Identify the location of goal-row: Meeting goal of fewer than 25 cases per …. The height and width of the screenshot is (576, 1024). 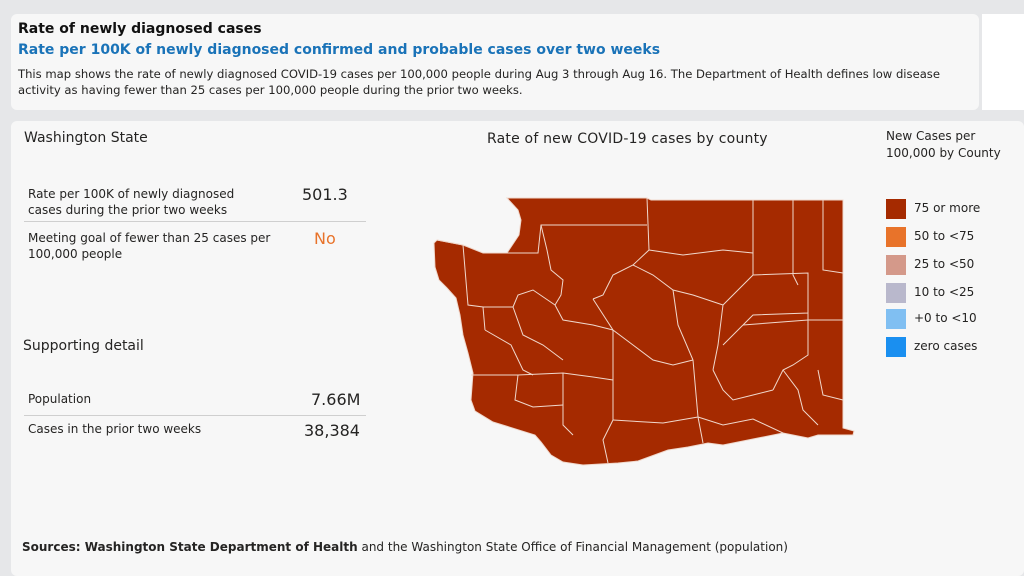
(195, 245).